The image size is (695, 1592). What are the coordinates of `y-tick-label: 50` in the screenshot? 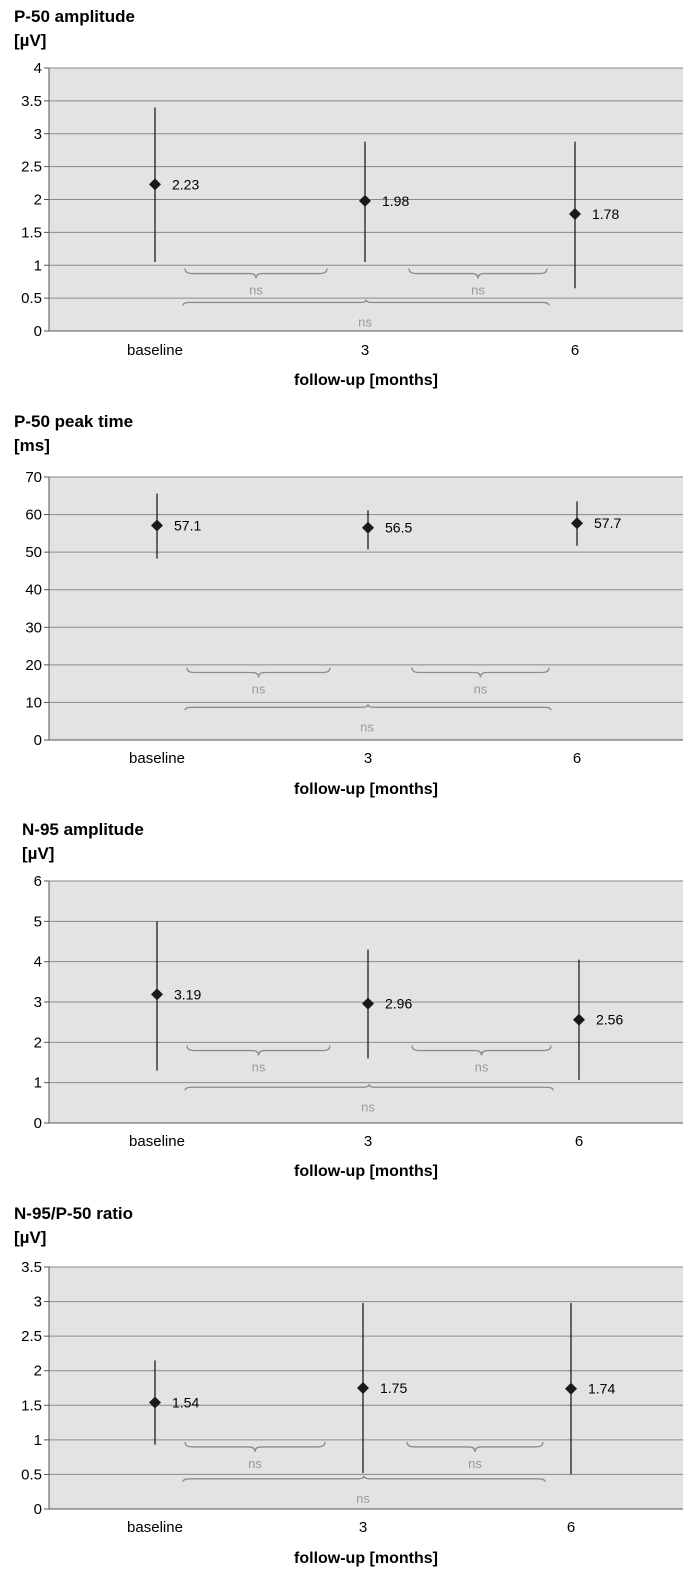 It's located at (33, 552).